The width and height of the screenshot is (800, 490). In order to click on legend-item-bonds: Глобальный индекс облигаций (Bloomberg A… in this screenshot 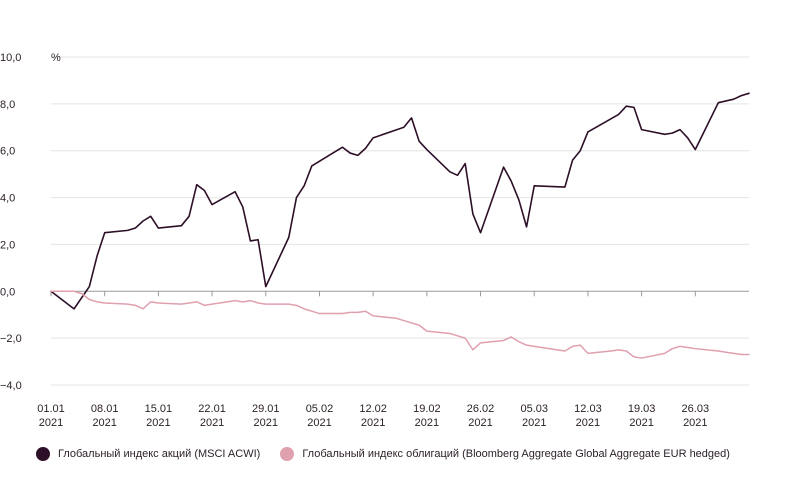, I will do `click(505, 454)`.